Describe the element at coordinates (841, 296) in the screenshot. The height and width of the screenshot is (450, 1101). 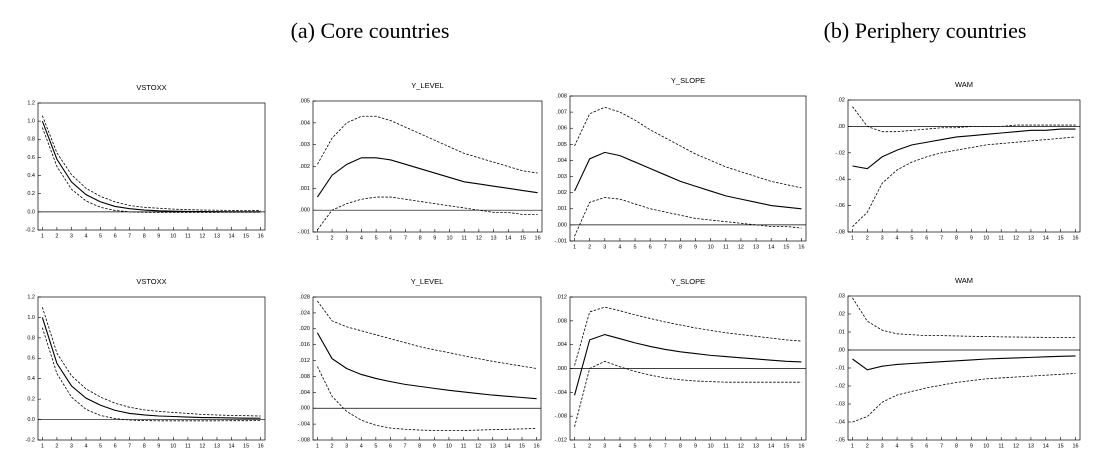
I see `y-tick-label: .03` at that location.